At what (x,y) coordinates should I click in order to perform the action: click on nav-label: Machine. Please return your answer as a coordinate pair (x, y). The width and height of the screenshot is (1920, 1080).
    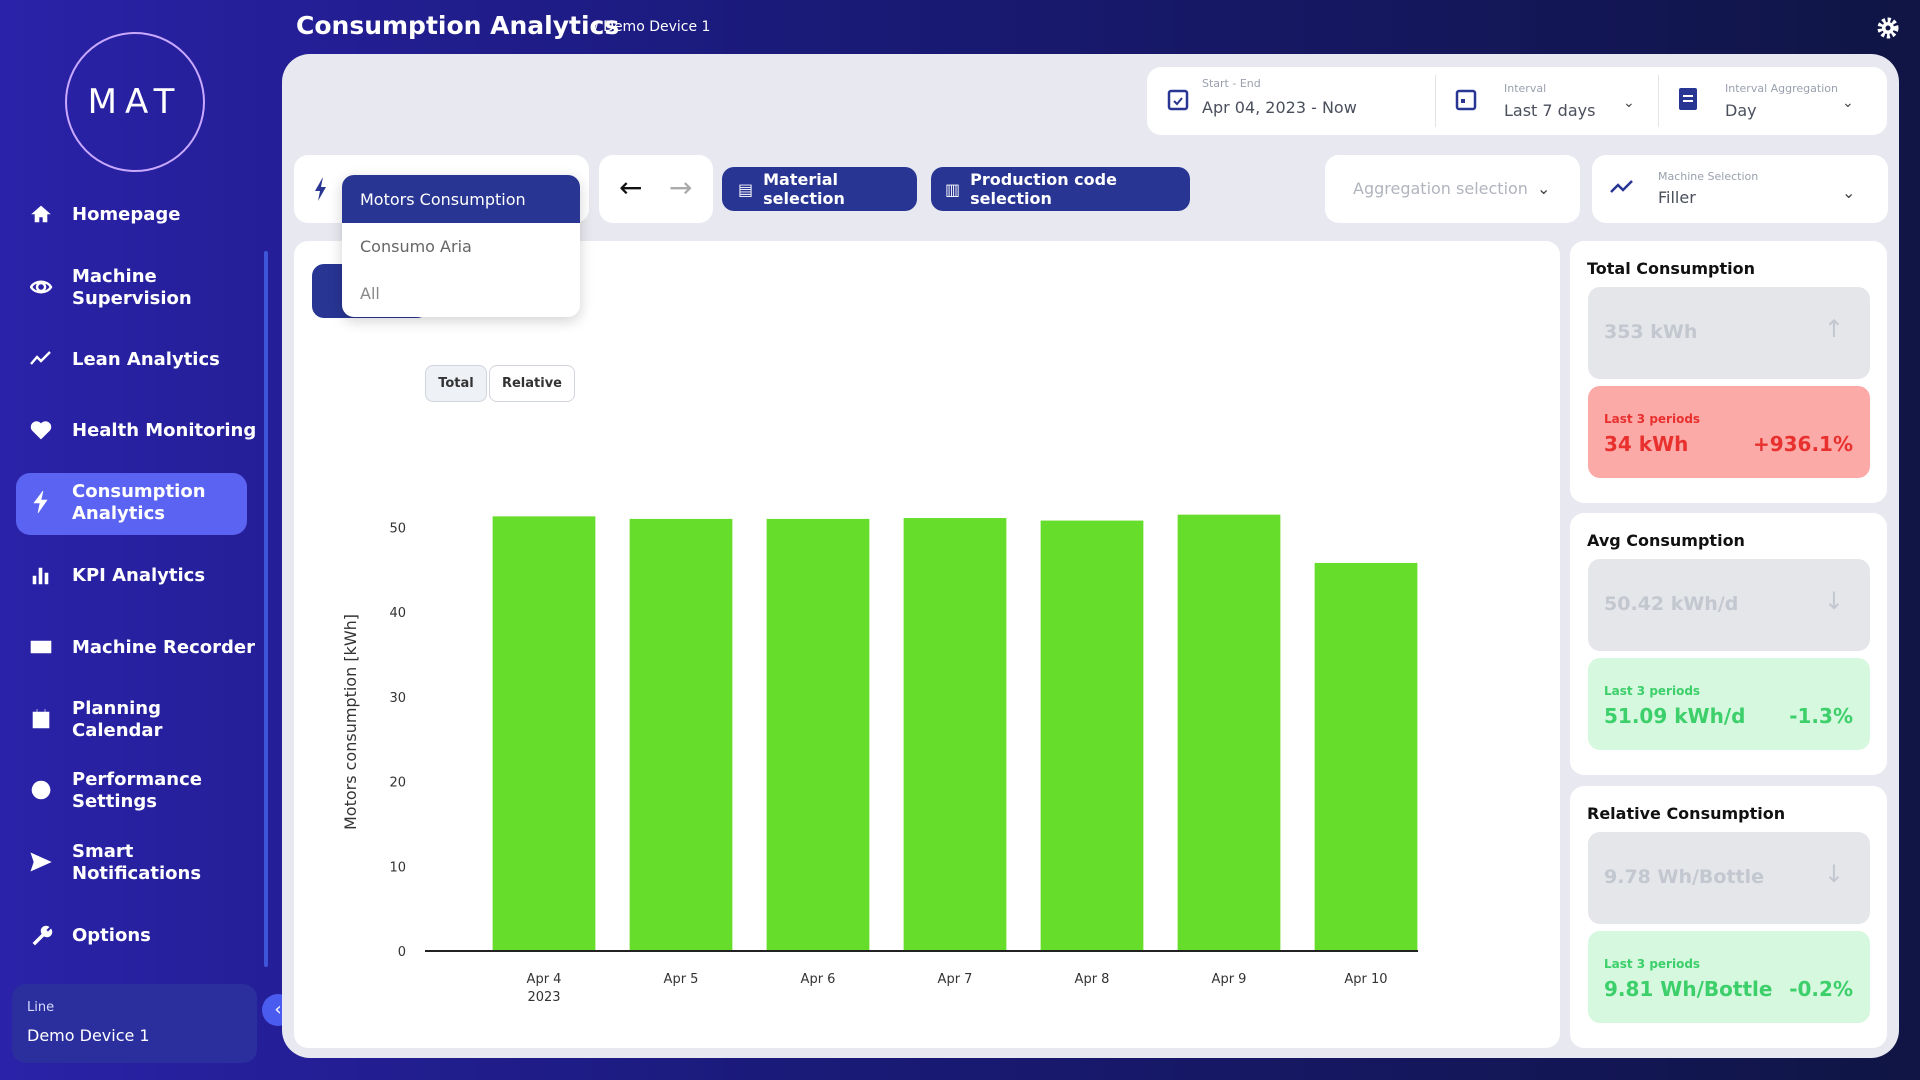
    Looking at the image, I should click on (114, 276).